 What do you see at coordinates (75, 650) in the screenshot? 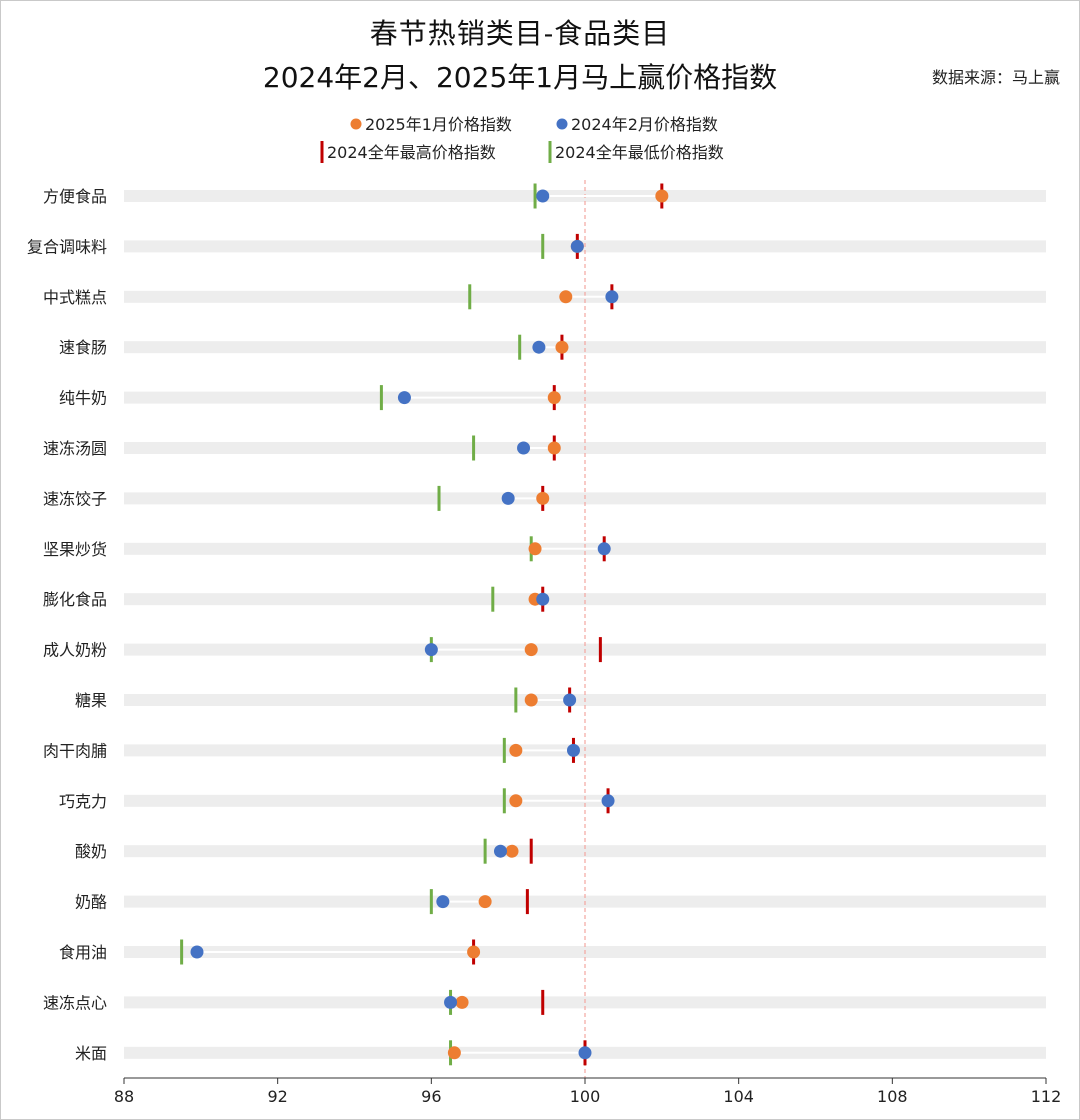
I see `category-label: 成人奶粉` at bounding box center [75, 650].